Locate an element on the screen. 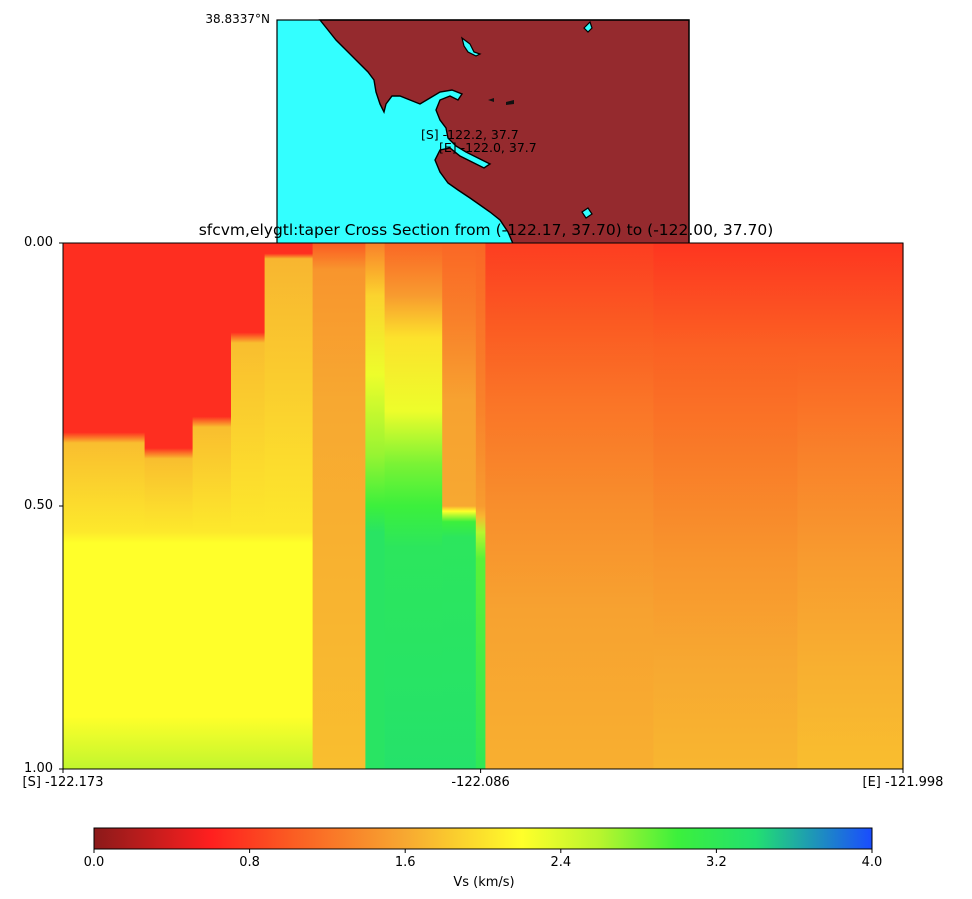 The height and width of the screenshot is (899, 972). map-start-label: [S] -122.2, 37.7 is located at coordinates (470, 134).